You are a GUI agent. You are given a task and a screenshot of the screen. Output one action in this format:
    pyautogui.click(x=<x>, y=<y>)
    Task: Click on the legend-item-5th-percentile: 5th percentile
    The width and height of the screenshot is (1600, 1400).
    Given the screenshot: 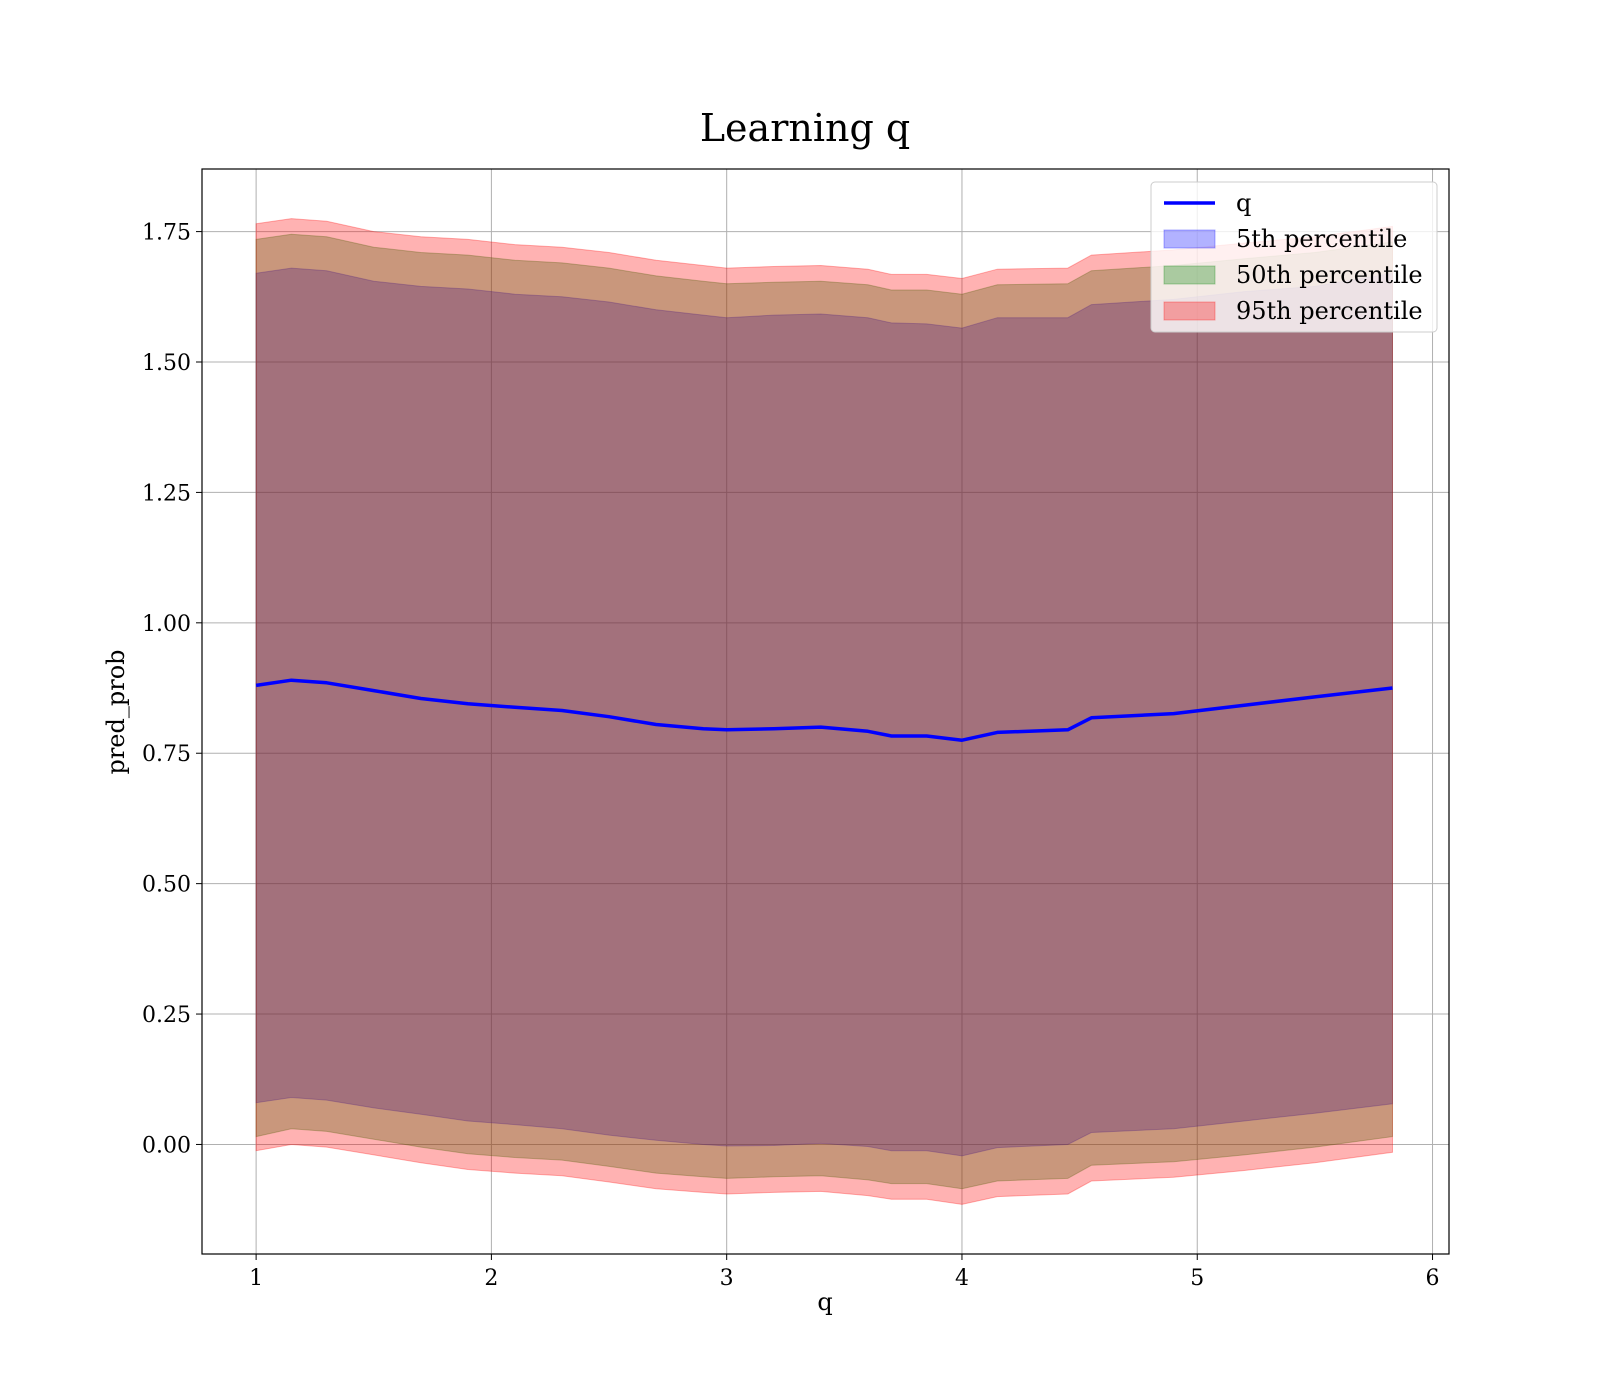 What is the action you would take?
    pyautogui.click(x=1285, y=239)
    